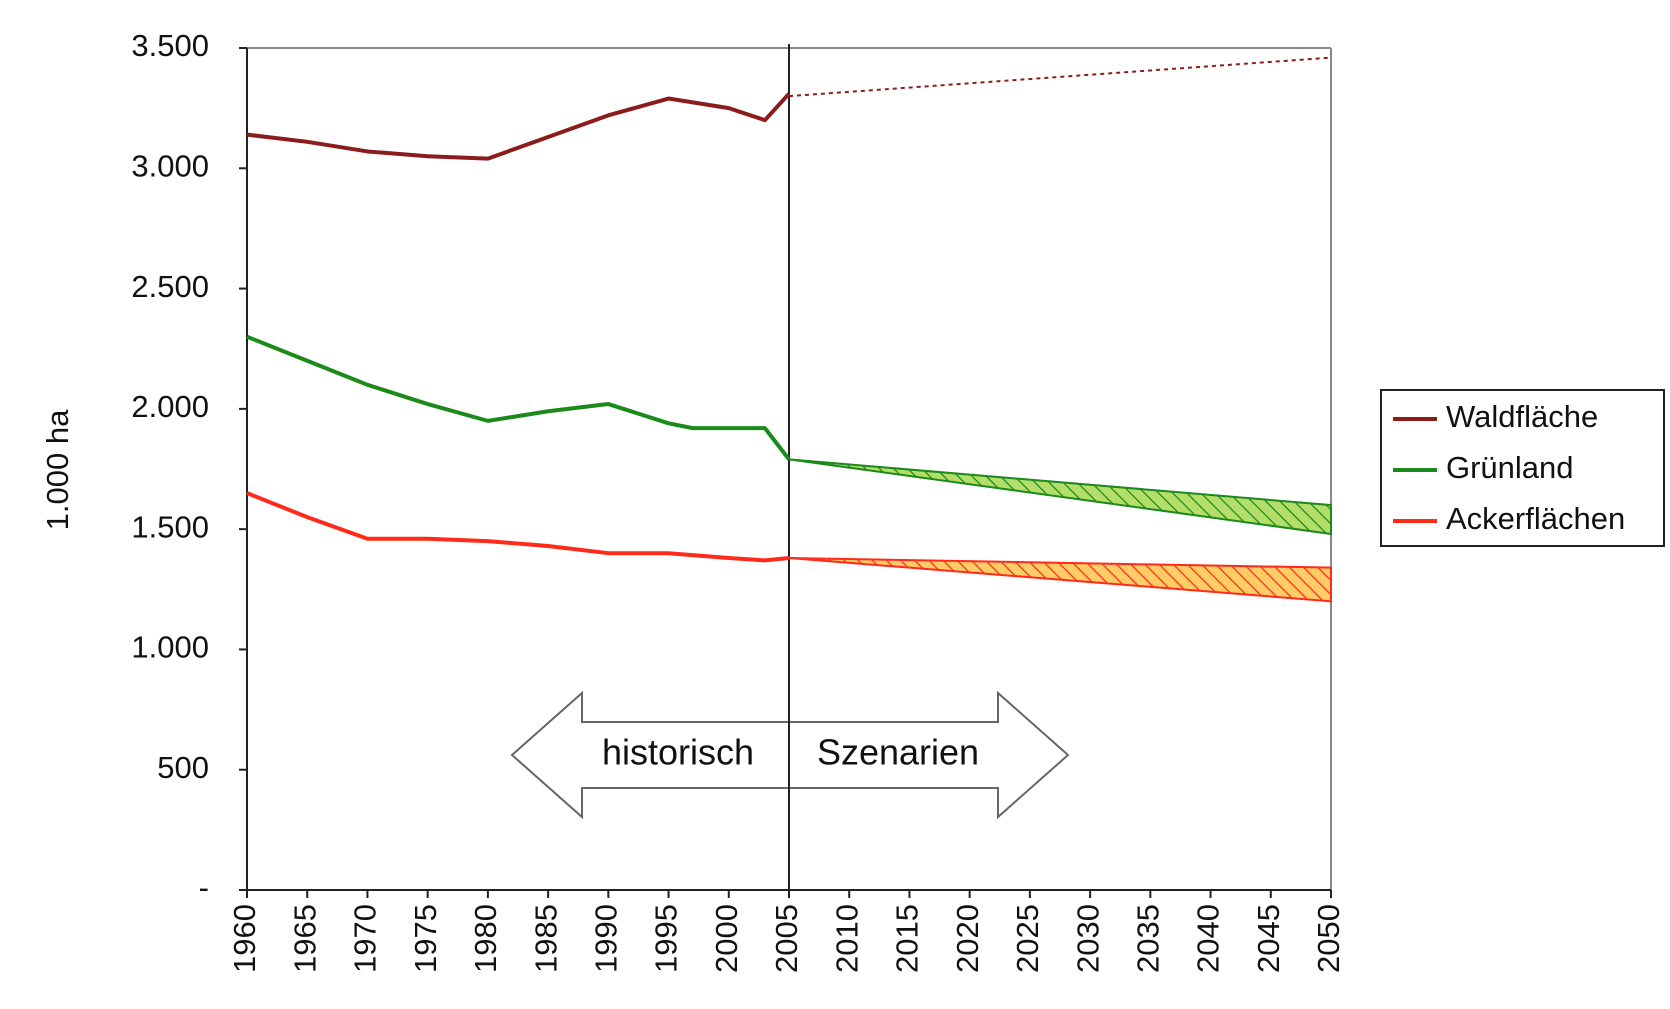 This screenshot has width=1670, height=1009. What do you see at coordinates (786, 938) in the screenshot?
I see `x-tick-label: 2005` at bounding box center [786, 938].